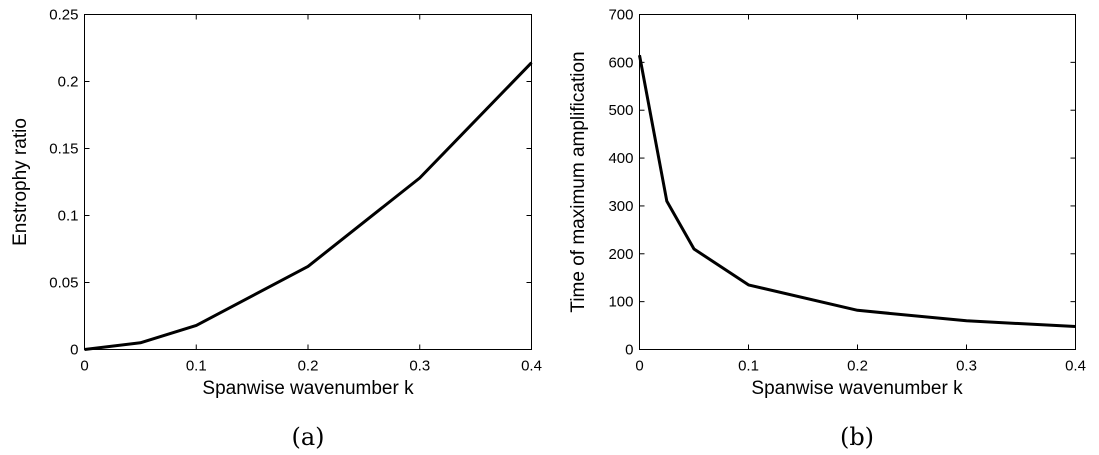  What do you see at coordinates (748, 366) in the screenshot?
I see `chart-b-x-tick-label: 0.1` at bounding box center [748, 366].